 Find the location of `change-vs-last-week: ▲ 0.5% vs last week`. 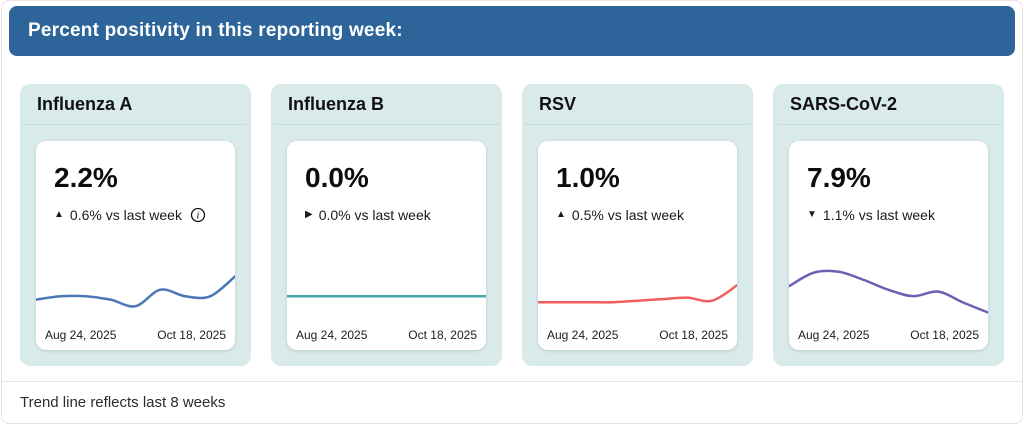

change-vs-last-week: ▲ 0.5% vs last week is located at coordinates (637, 215).